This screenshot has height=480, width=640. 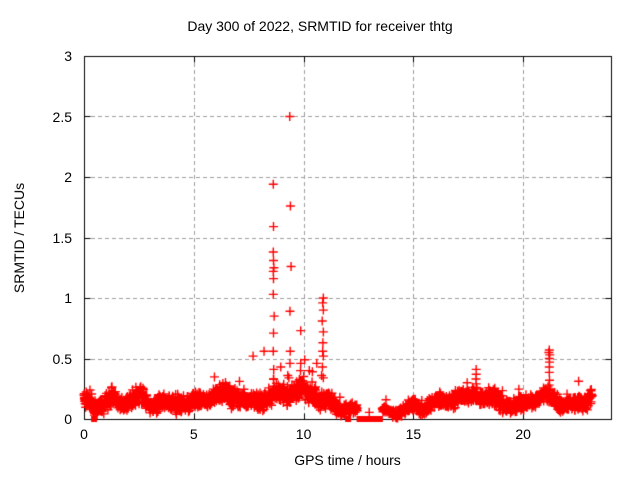 What do you see at coordinates (68, 56) in the screenshot?
I see `y-tick-label: 3` at bounding box center [68, 56].